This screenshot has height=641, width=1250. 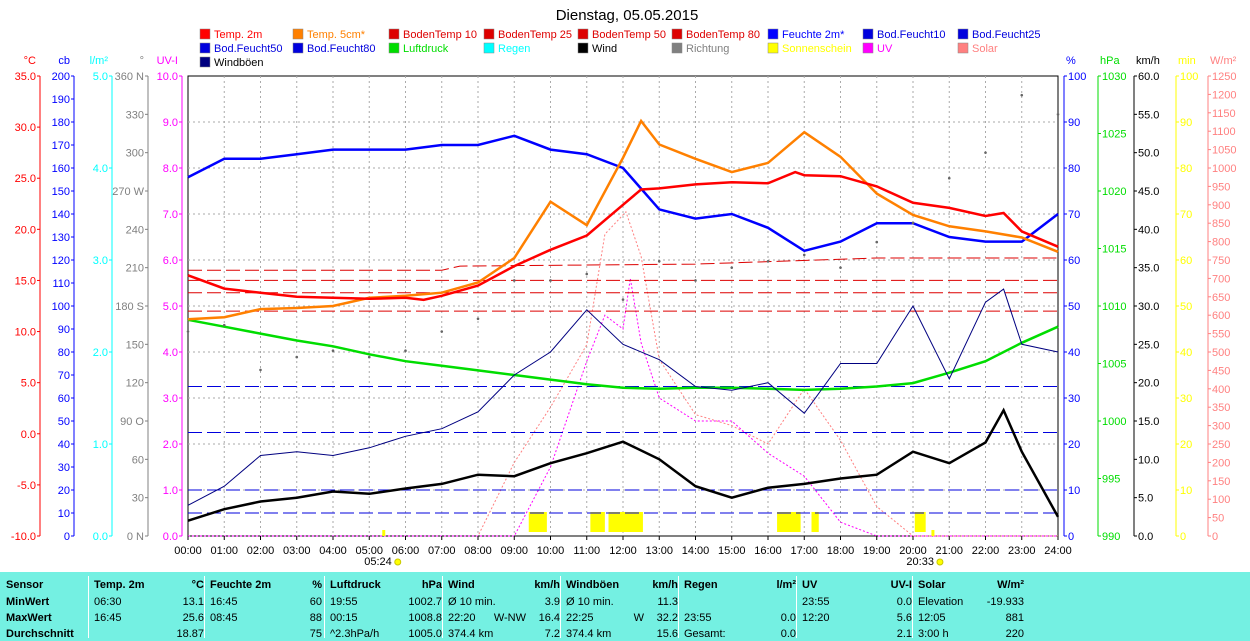 What do you see at coordinates (135, 384) in the screenshot?
I see `left-tick-label: 120` at bounding box center [135, 384].